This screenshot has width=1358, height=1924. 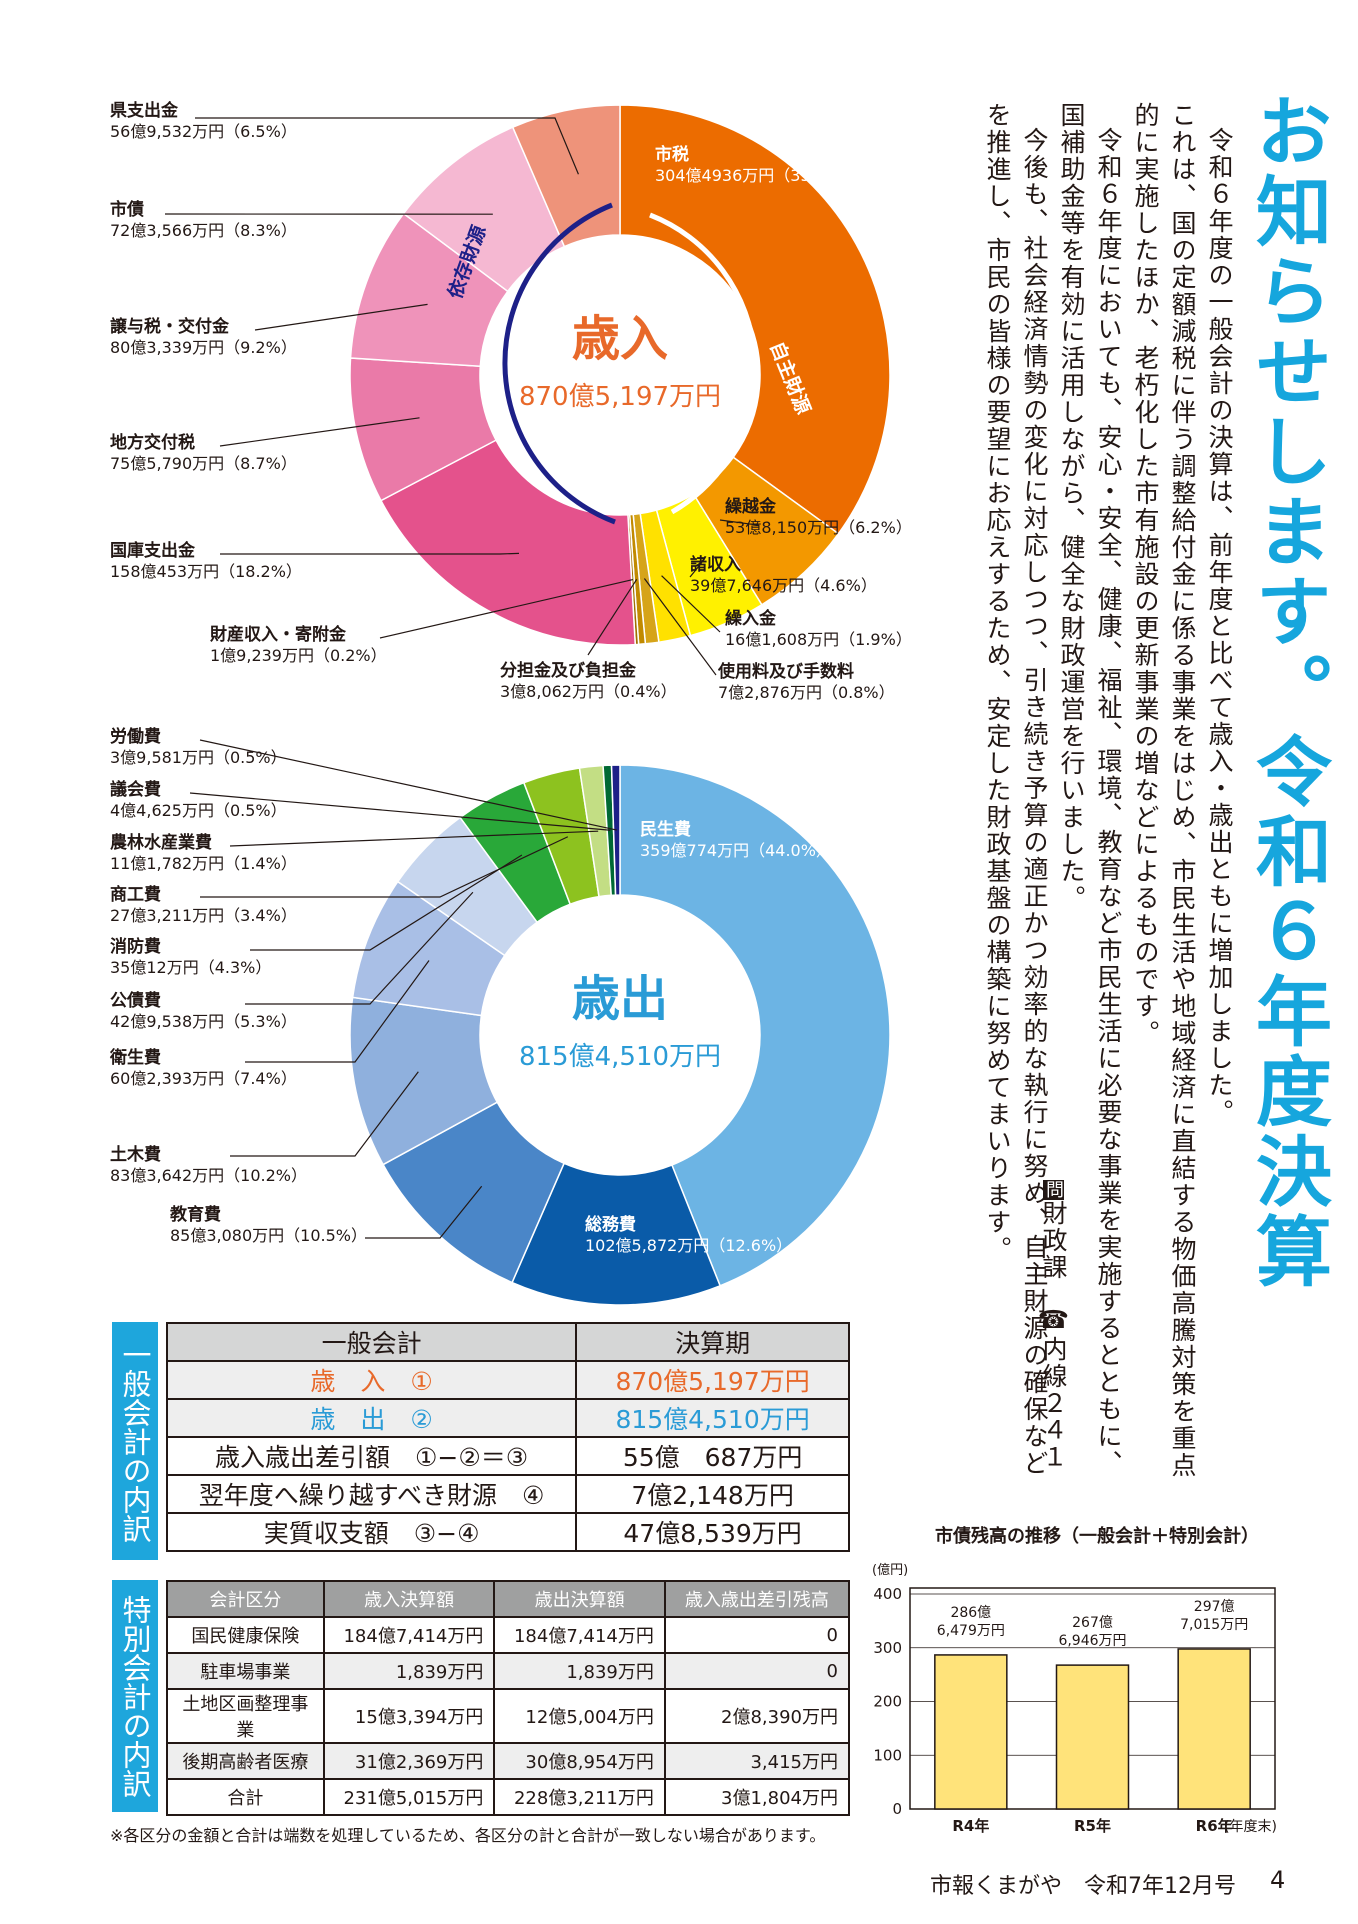 What do you see at coordinates (559, 363) in the screenshot?
I see `dependent-source-arrow` at bounding box center [559, 363].